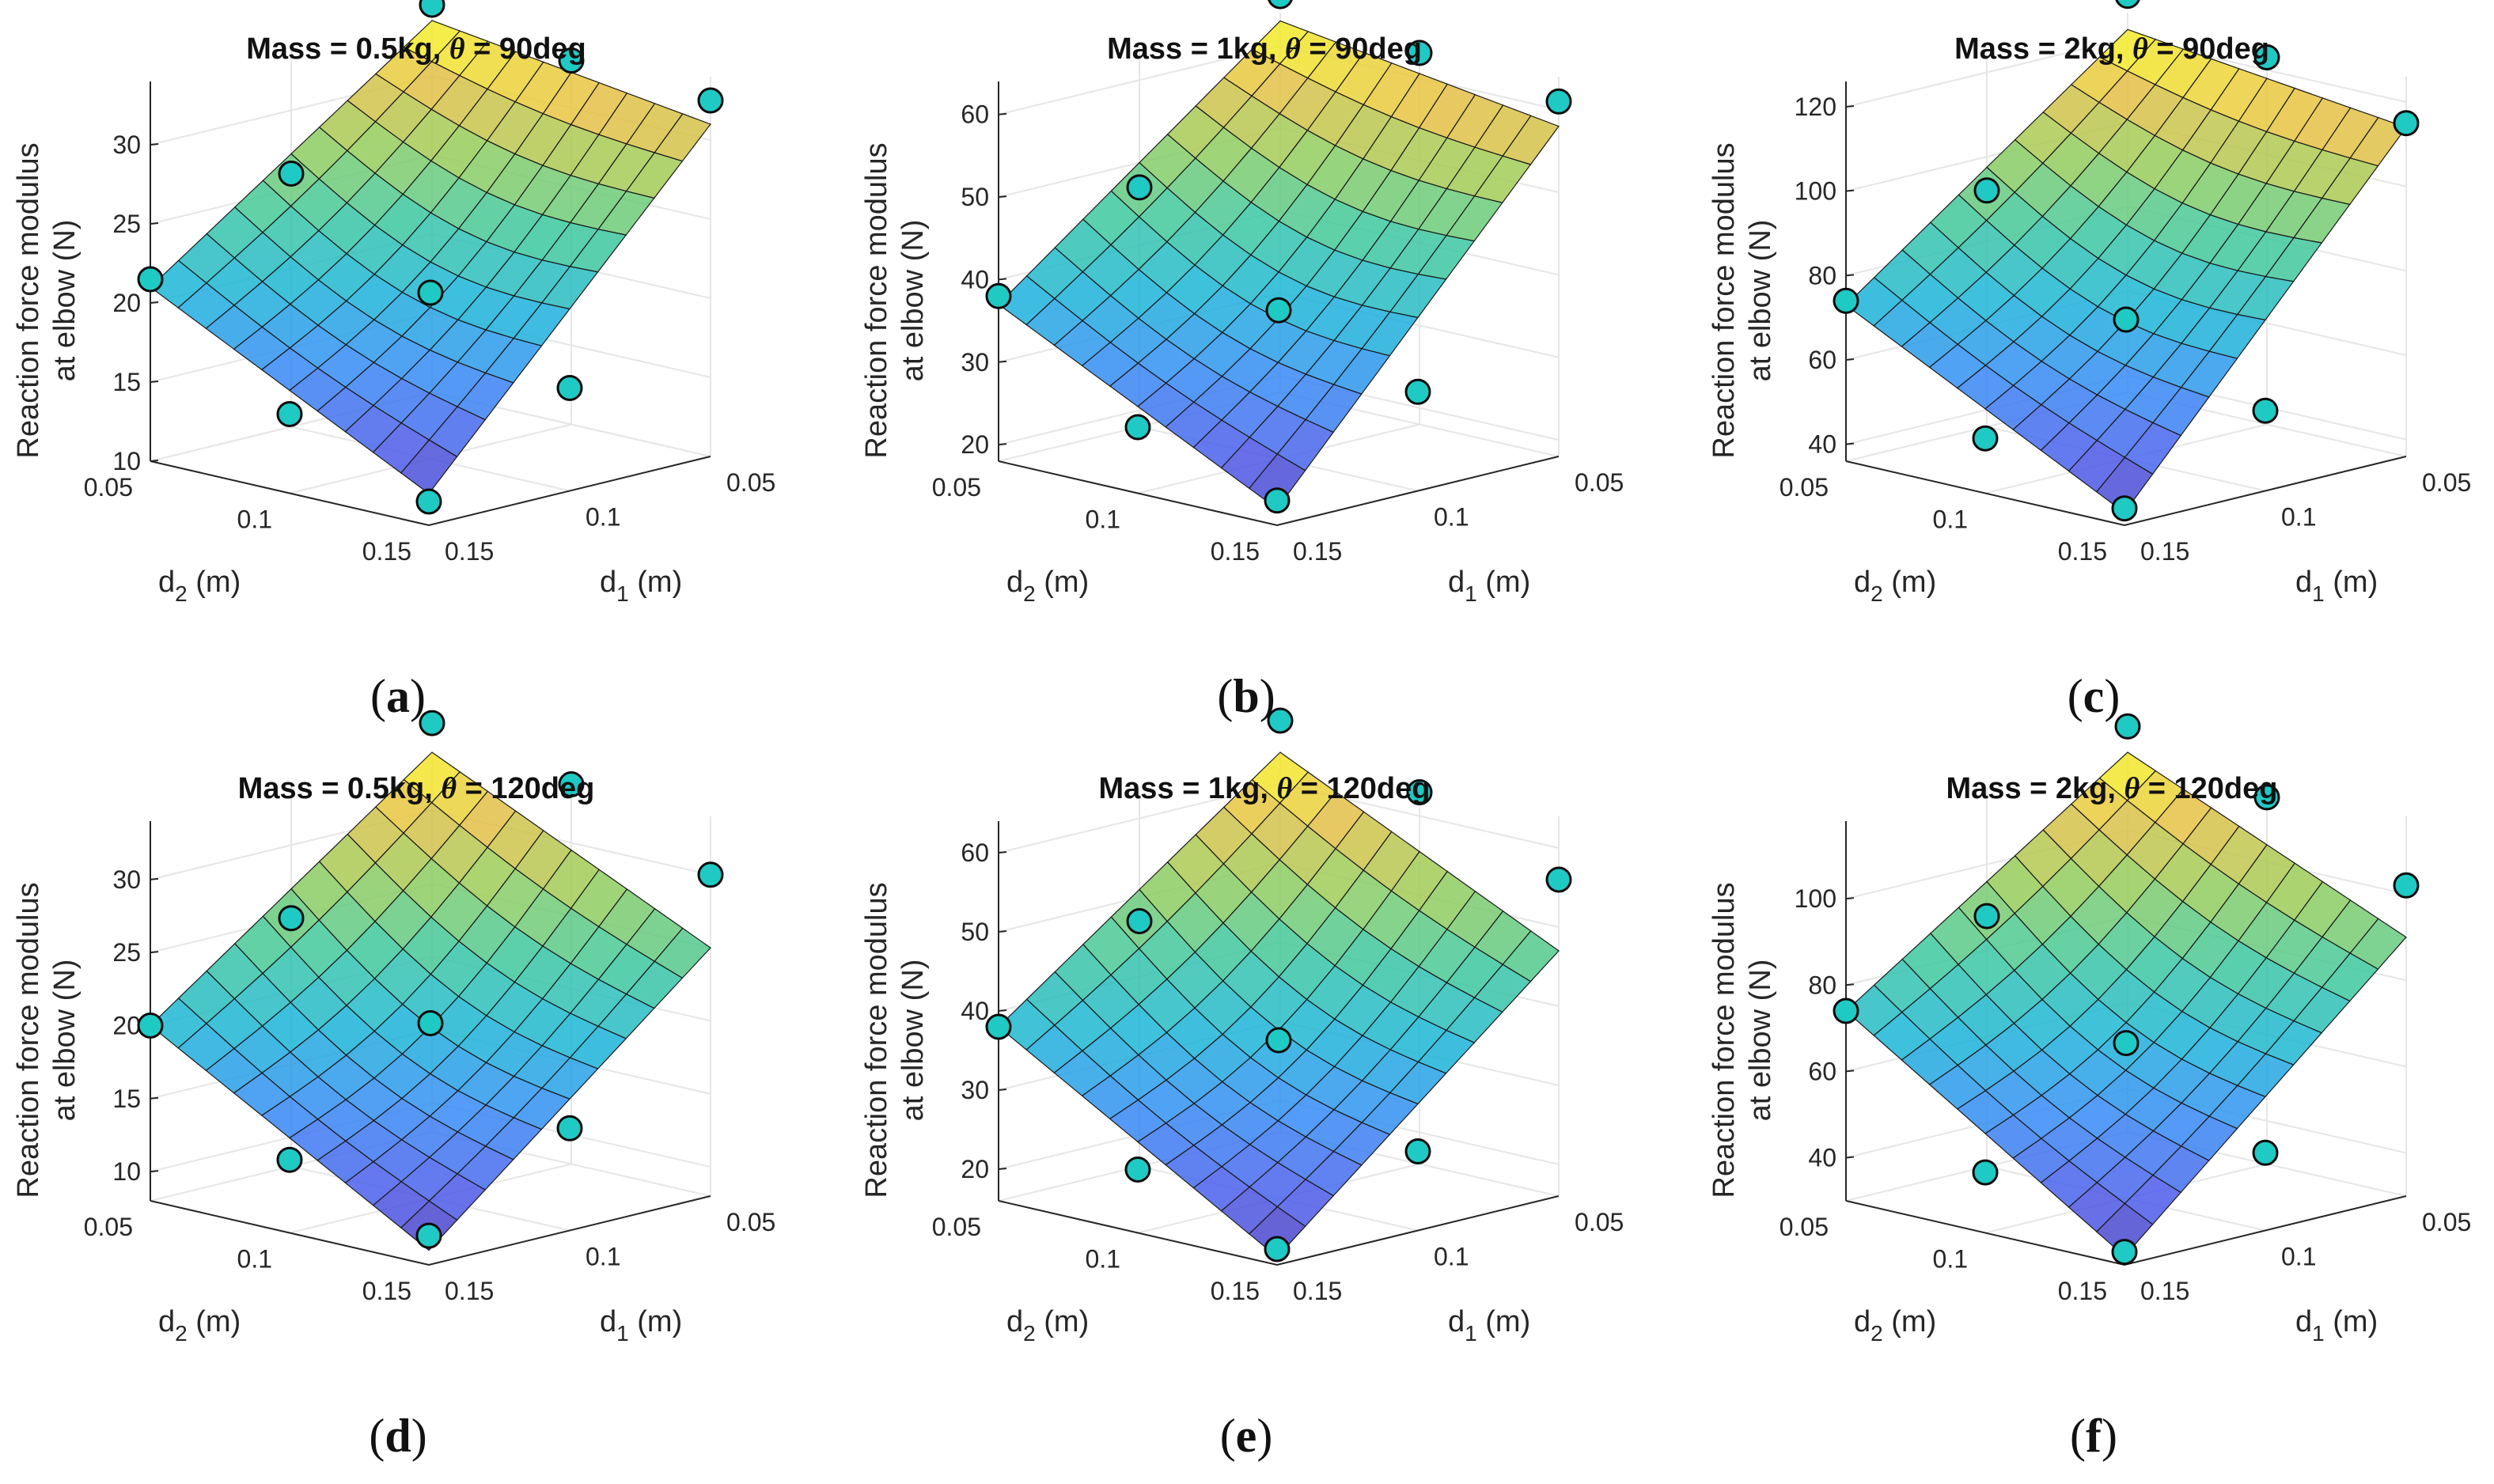  What do you see at coordinates (2112, 788) in the screenshot?
I see `chart-title: Mass = 2kg, θ = 120deg` at bounding box center [2112, 788].